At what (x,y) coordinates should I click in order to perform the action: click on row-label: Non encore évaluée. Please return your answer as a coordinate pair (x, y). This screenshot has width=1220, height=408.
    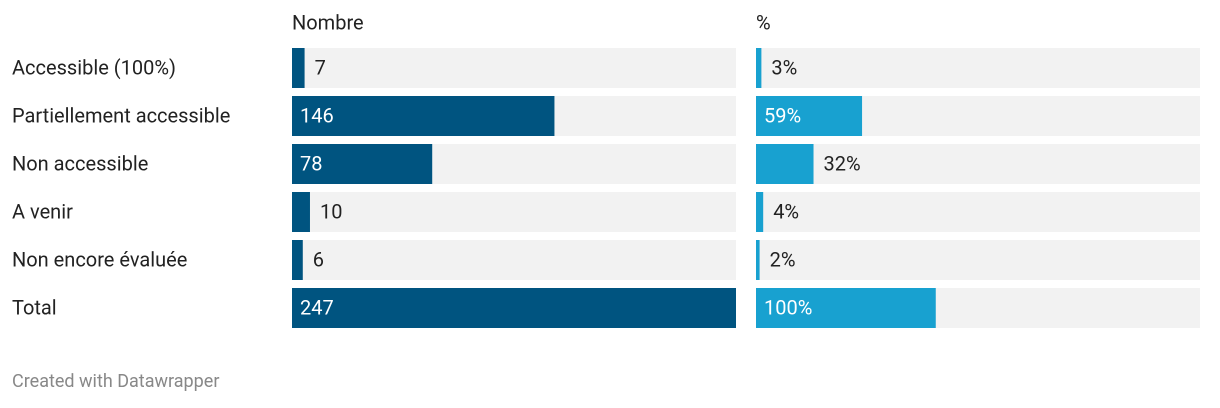
    Looking at the image, I should click on (99, 259).